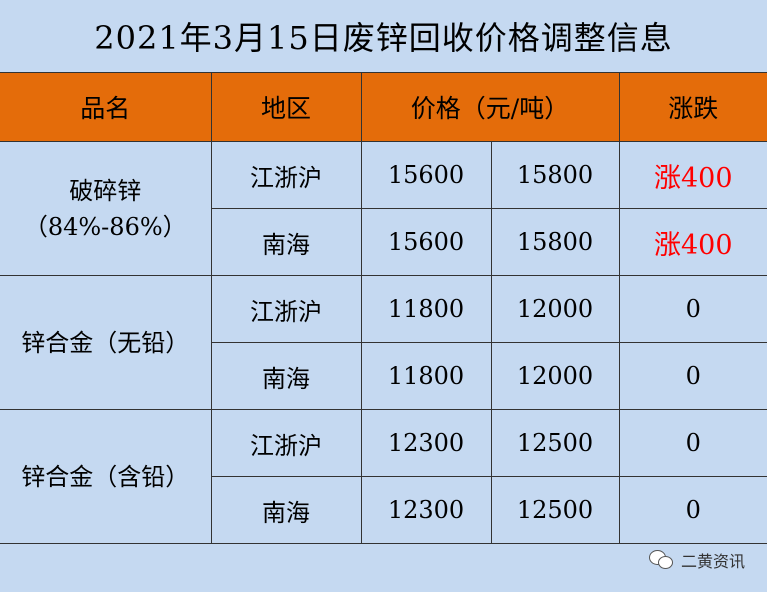 This screenshot has width=767, height=592. Describe the element at coordinates (105, 190) in the screenshot. I see `product-name: 破碎锌` at that location.